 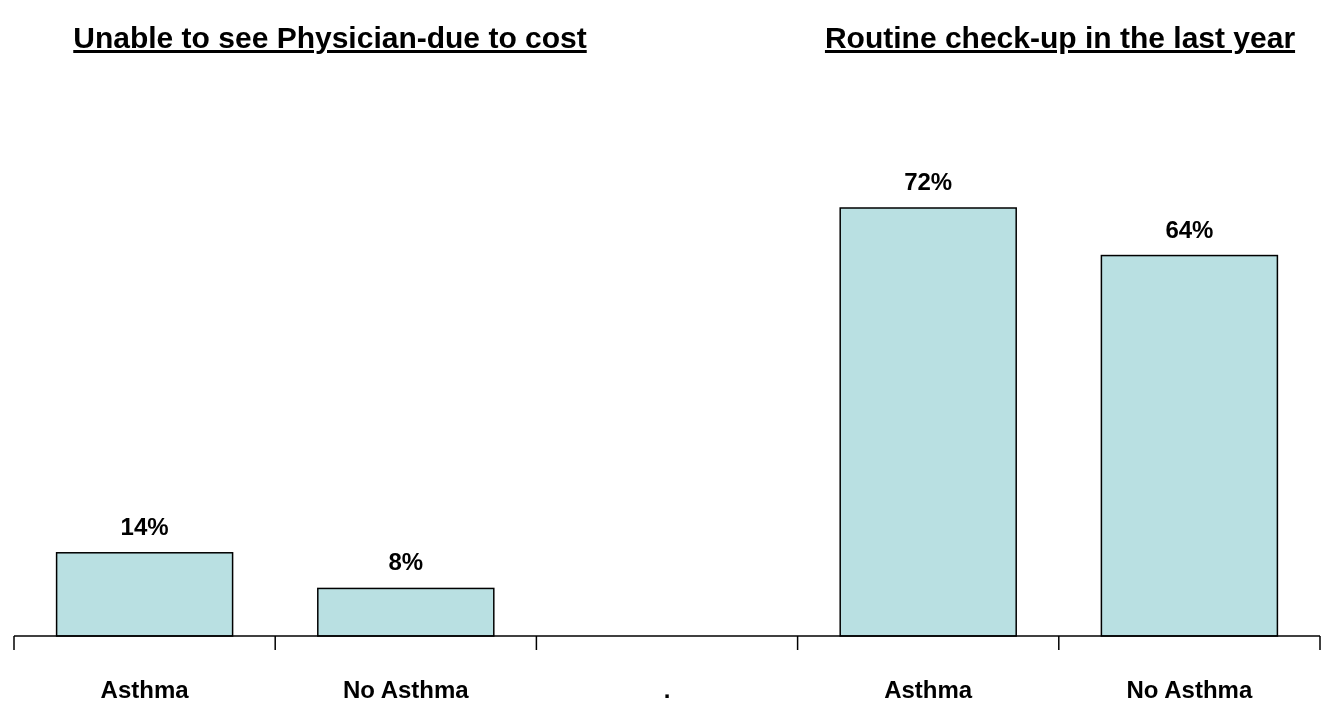 I want to click on text: Unable to see Physician-due to cost, so click(x=330, y=37).